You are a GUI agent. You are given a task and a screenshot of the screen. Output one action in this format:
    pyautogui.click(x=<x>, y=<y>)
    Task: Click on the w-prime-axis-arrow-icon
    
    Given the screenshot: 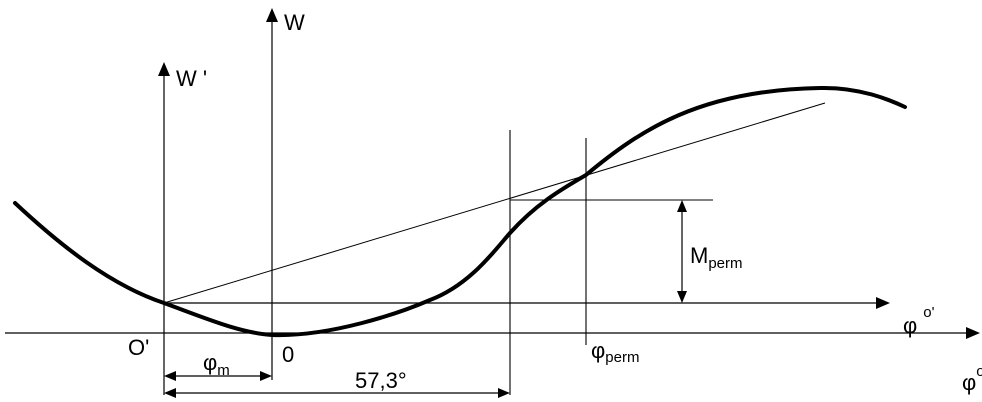 What is the action you would take?
    pyautogui.click(x=164, y=69)
    